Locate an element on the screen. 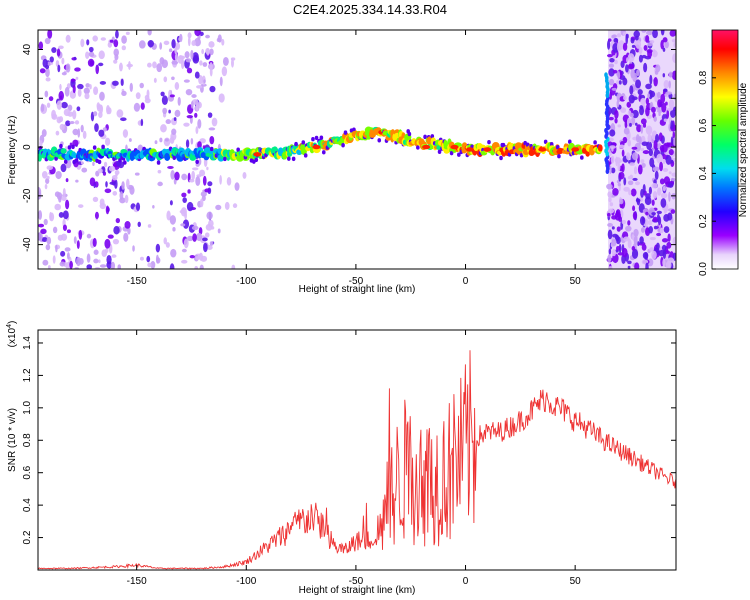  y-tick-label: 0.8 is located at coordinates (27, 440).